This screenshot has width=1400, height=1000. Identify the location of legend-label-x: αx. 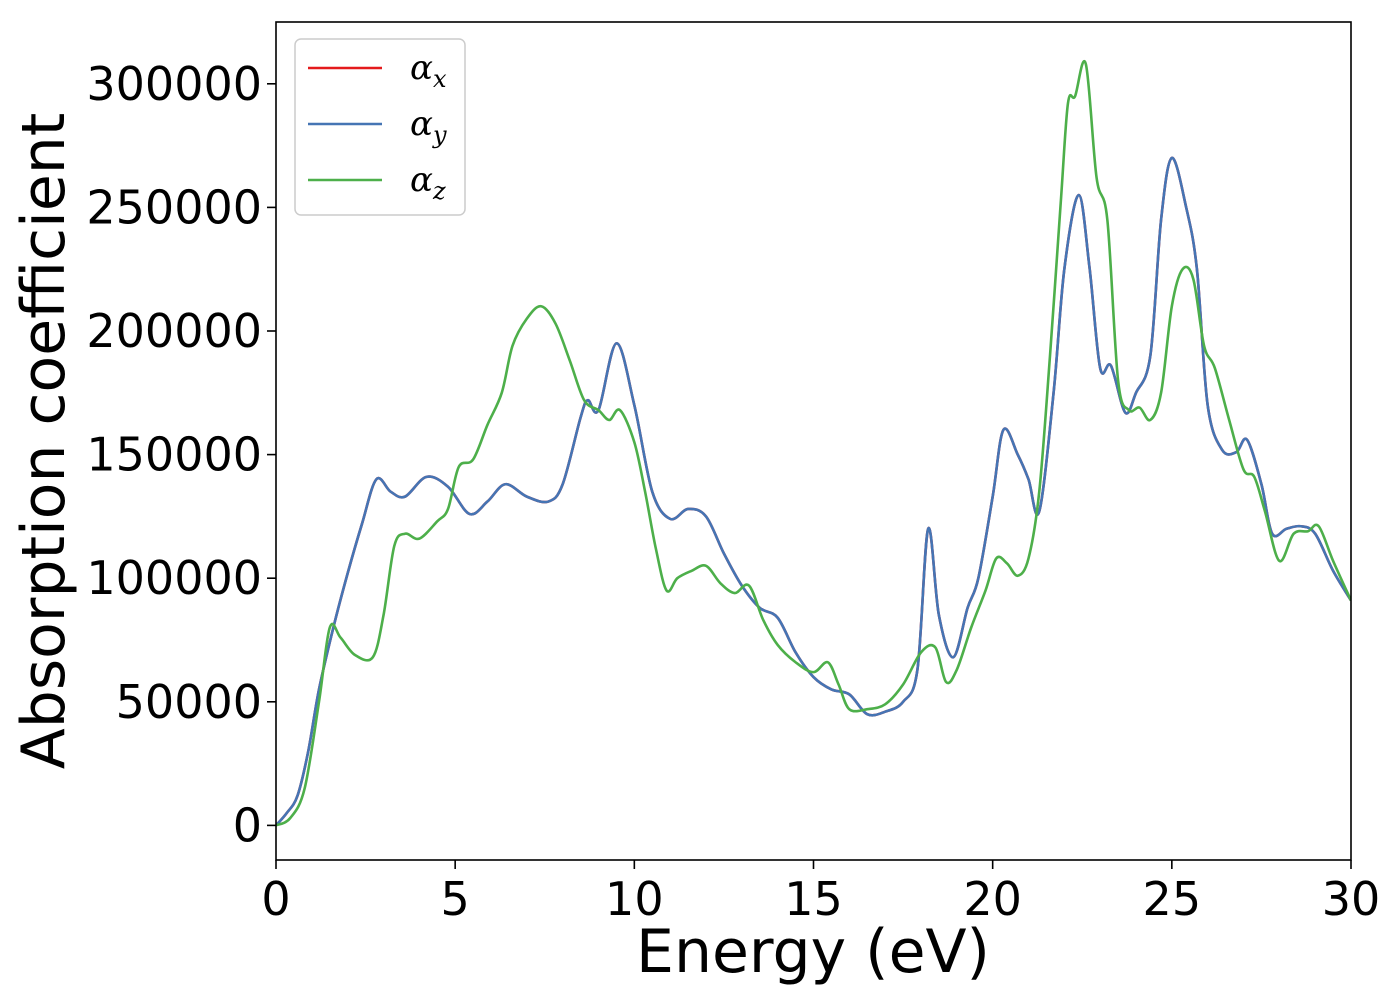
(428, 70).